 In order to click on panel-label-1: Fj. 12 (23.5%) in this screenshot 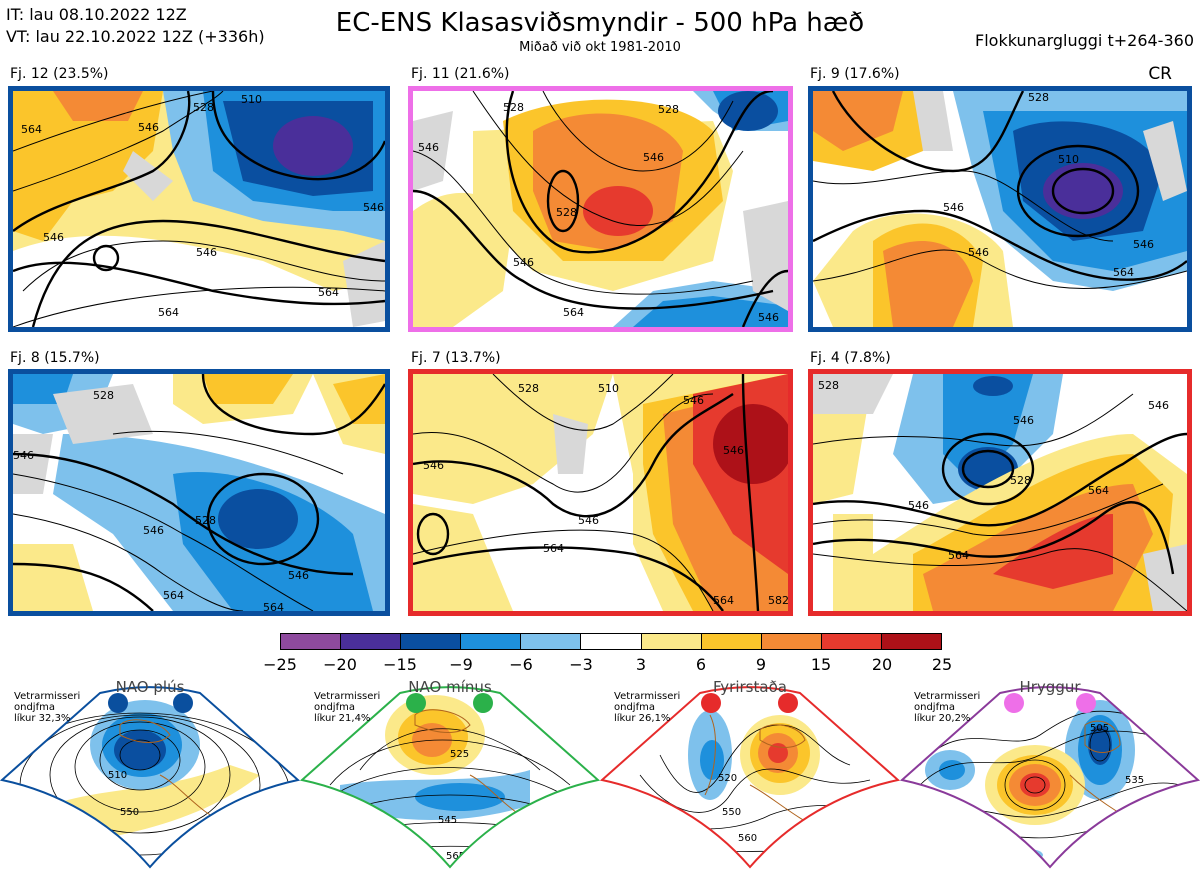, I will do `click(59, 74)`.